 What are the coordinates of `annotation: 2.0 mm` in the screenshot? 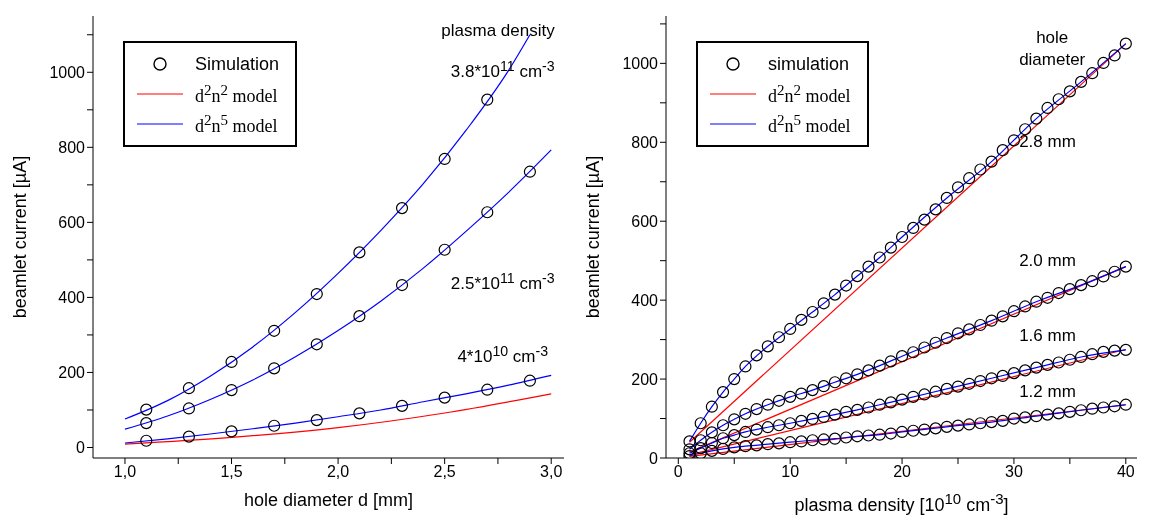 It's located at (1047, 261).